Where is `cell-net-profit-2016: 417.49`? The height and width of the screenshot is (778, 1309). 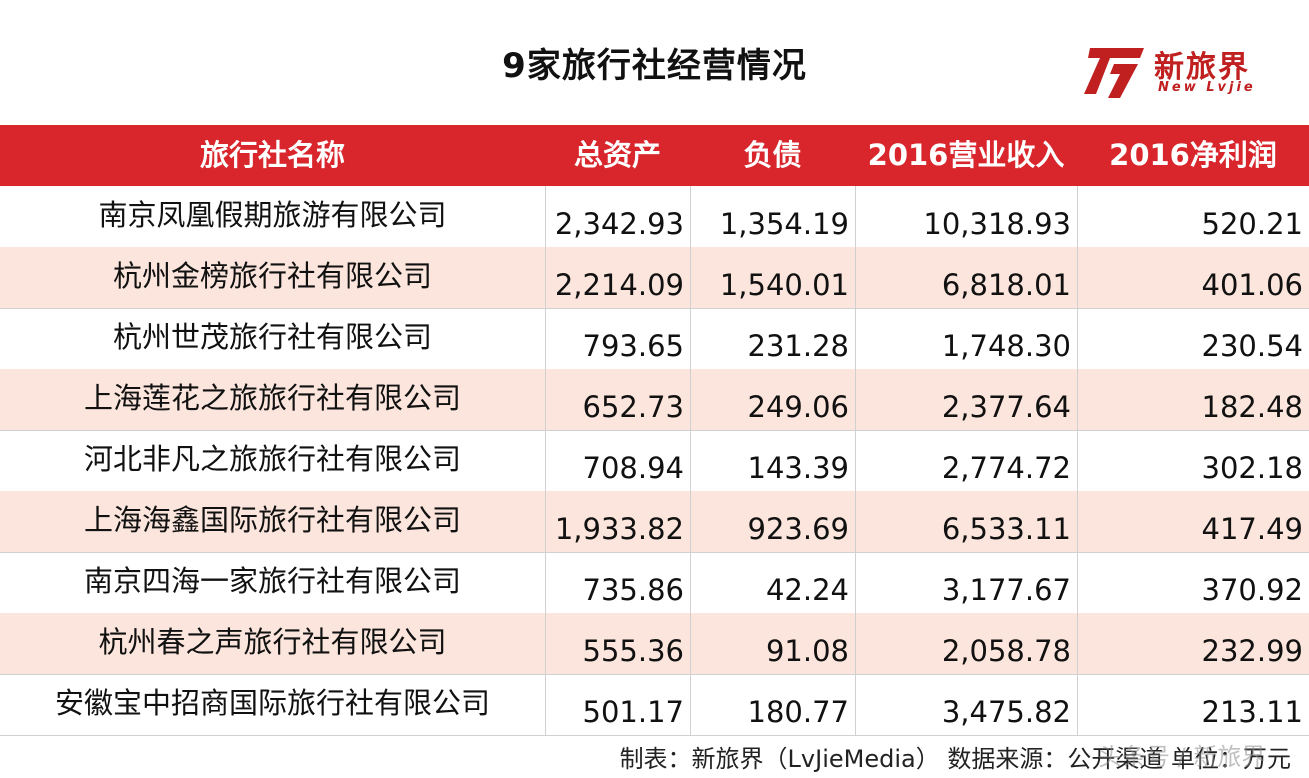
cell-net-profit-2016: 417.49 is located at coordinates (1252, 529).